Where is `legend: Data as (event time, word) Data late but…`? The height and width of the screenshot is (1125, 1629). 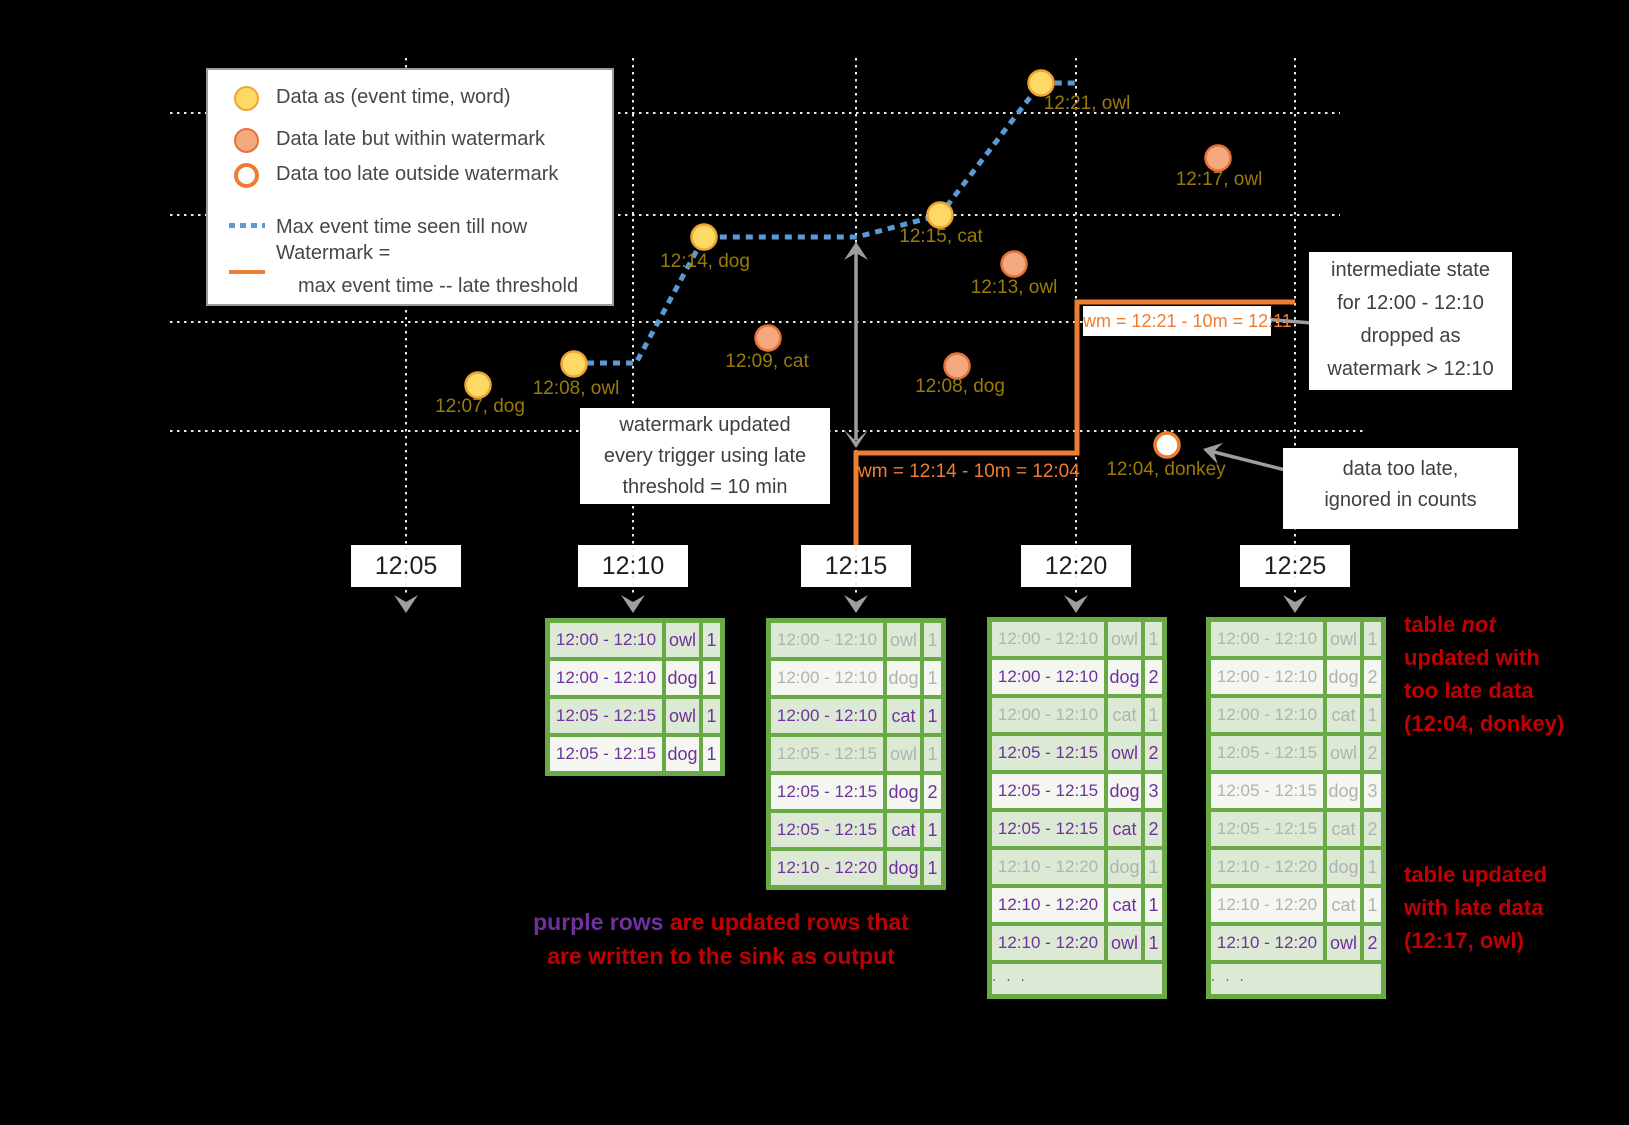
legend: Data as (event time, word) Data late but… is located at coordinates (410, 187).